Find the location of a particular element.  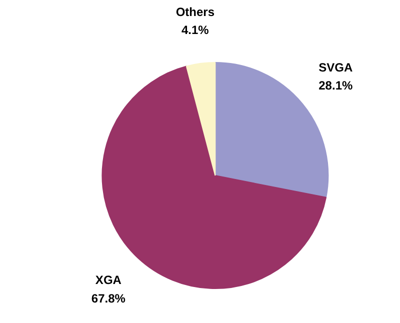

slice-label: SVGA is located at coordinates (335, 67).